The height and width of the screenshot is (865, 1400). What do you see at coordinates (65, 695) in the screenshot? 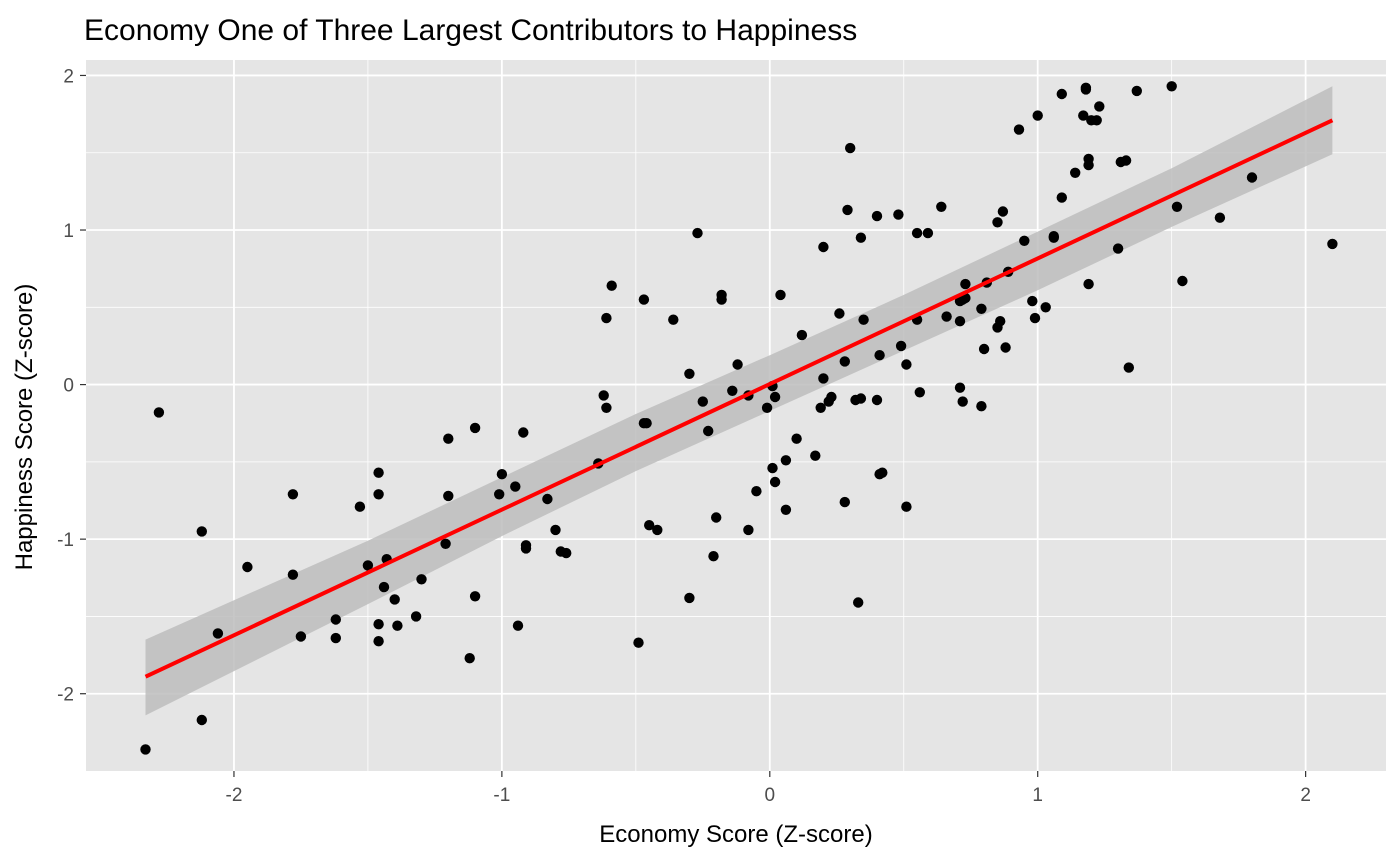
I see `y-tick-label: -2` at bounding box center [65, 695].